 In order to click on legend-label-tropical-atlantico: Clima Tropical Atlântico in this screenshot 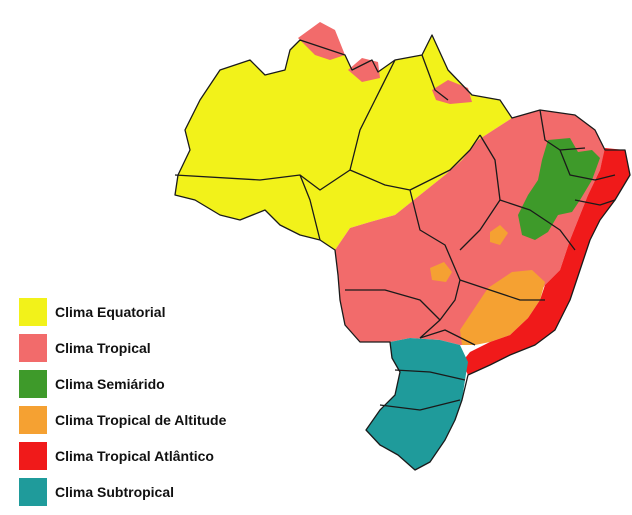, I will do `click(134, 456)`.